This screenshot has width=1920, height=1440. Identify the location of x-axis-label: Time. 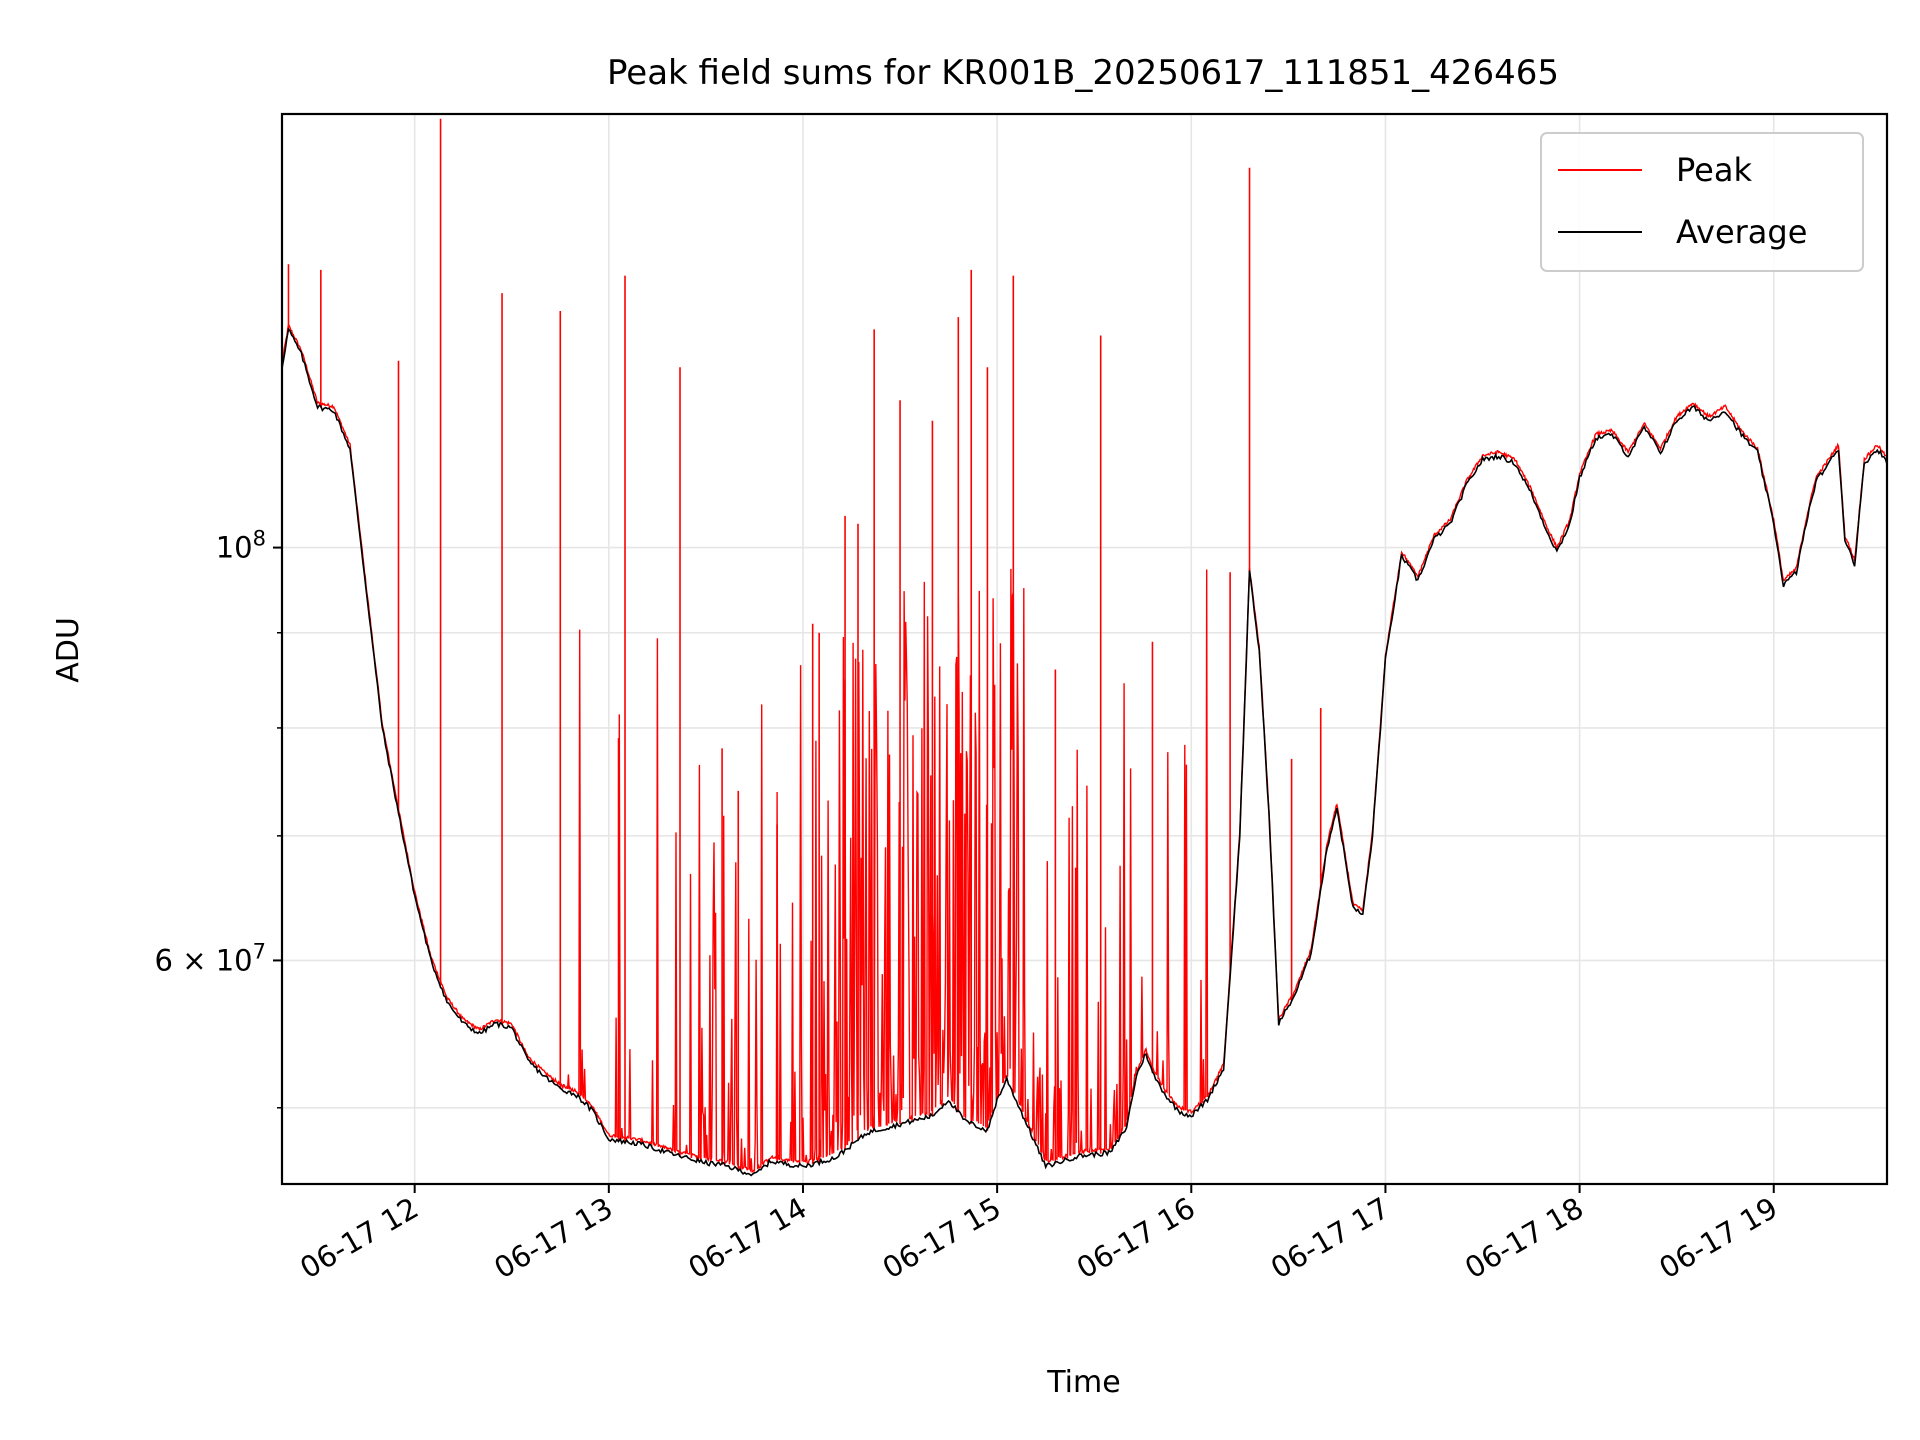
(1083, 1382).